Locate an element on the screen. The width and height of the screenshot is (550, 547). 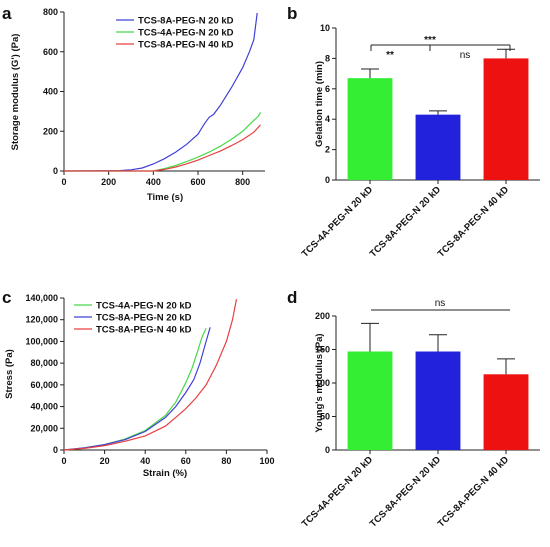
panel-b-bars is located at coordinates (438, 114).